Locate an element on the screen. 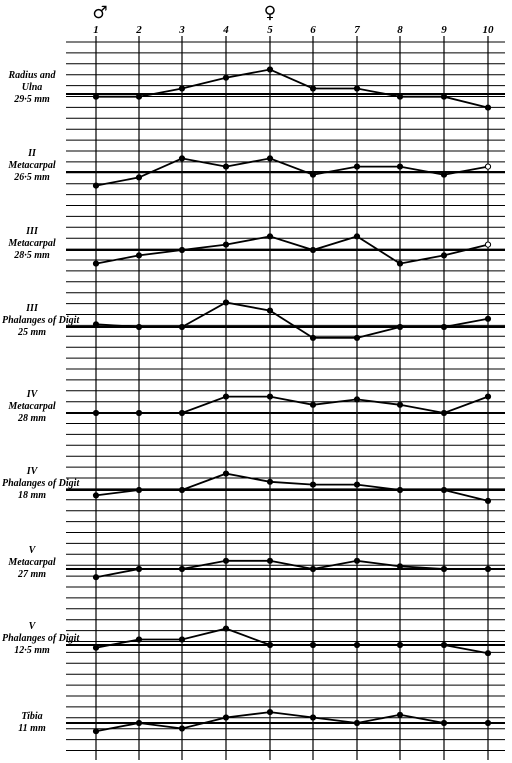 Image resolution: width=512 pixels, height=763 pixels. column-number: 3 is located at coordinates (181, 30).